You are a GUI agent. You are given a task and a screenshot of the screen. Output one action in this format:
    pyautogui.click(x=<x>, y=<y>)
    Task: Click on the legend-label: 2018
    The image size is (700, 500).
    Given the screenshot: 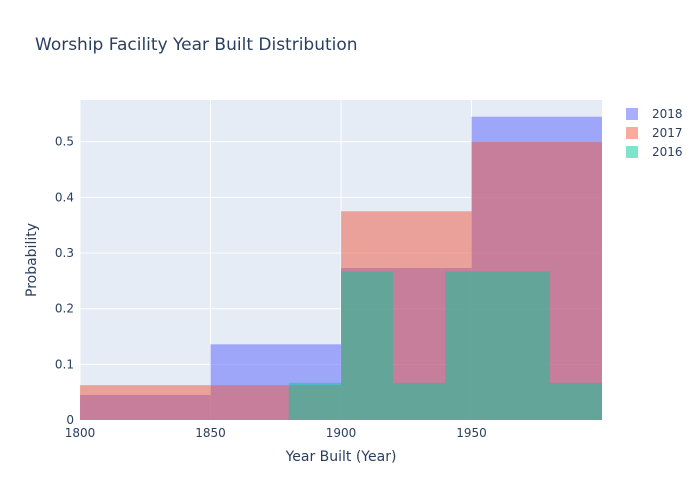 What is the action you would take?
    pyautogui.click(x=667, y=114)
    